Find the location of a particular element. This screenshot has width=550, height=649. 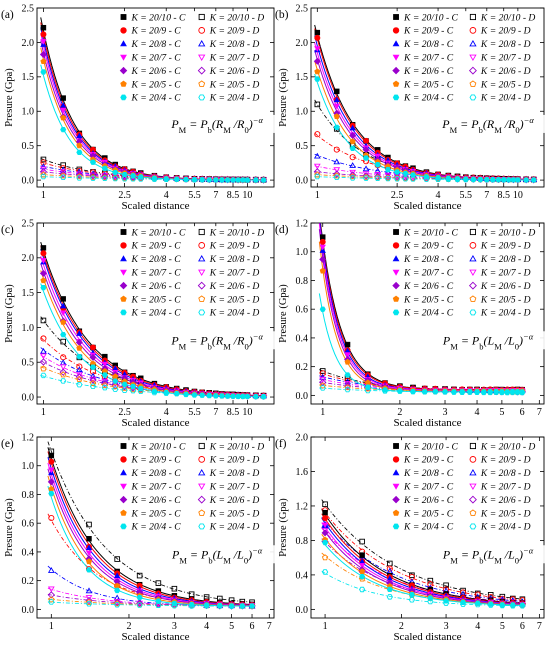

x-tick-label: 2.5 is located at coordinates (124, 195).